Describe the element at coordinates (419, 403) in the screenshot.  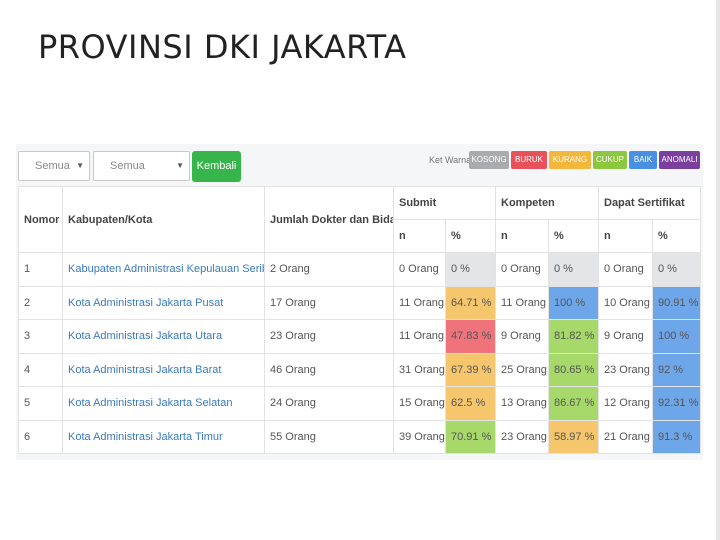
I see `cell-submit-n: 15 Orang` at that location.